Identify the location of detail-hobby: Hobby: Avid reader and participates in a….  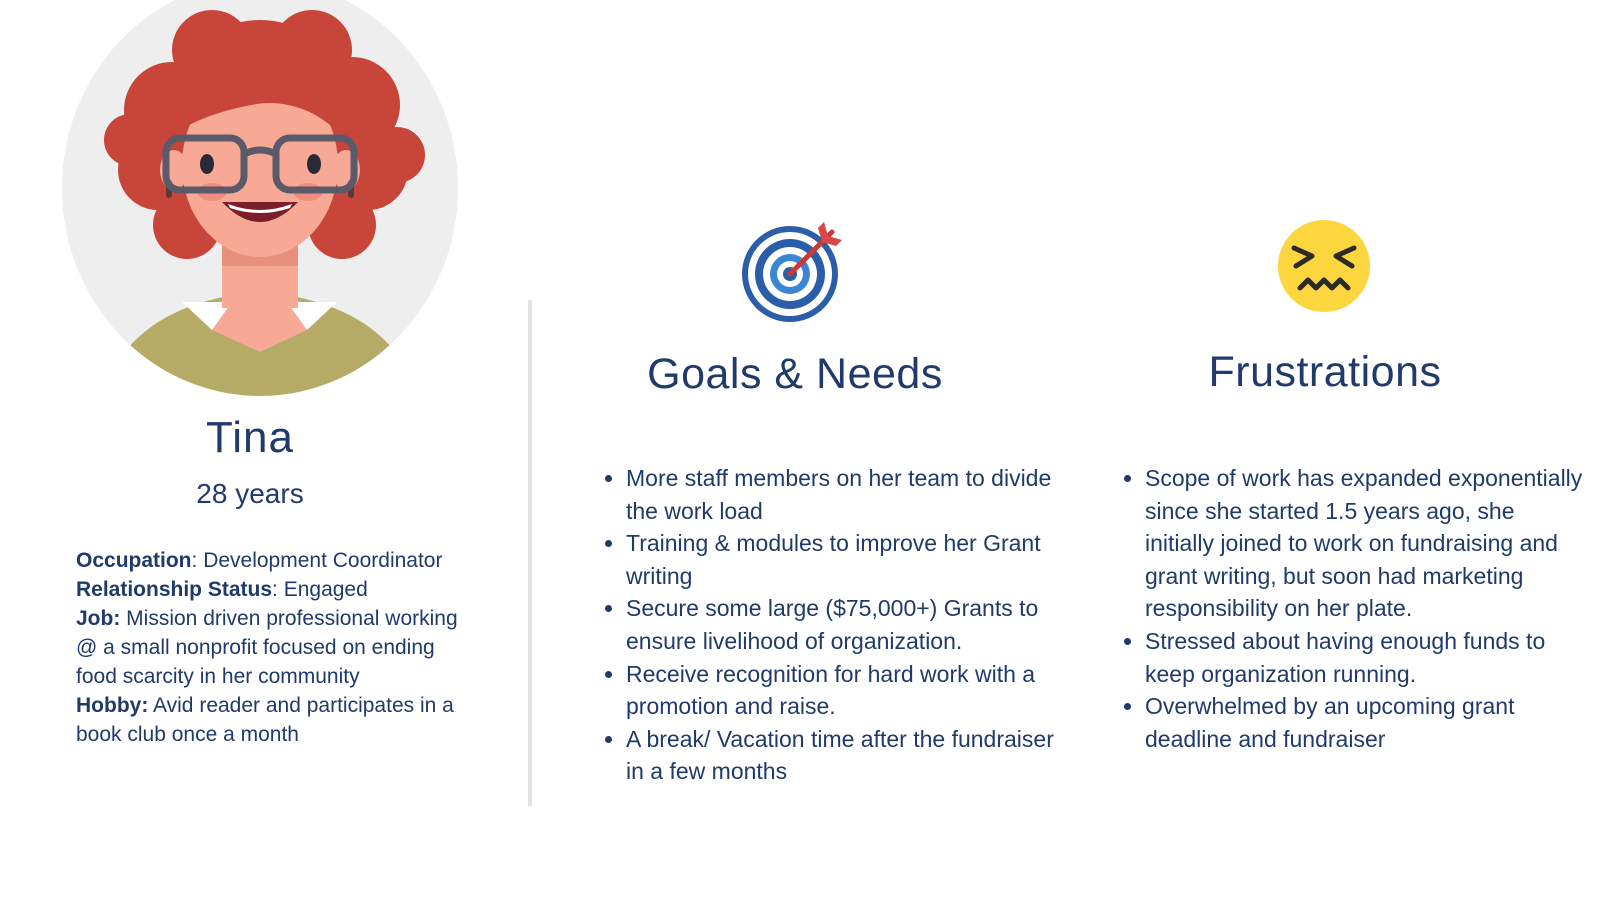
(276, 720).